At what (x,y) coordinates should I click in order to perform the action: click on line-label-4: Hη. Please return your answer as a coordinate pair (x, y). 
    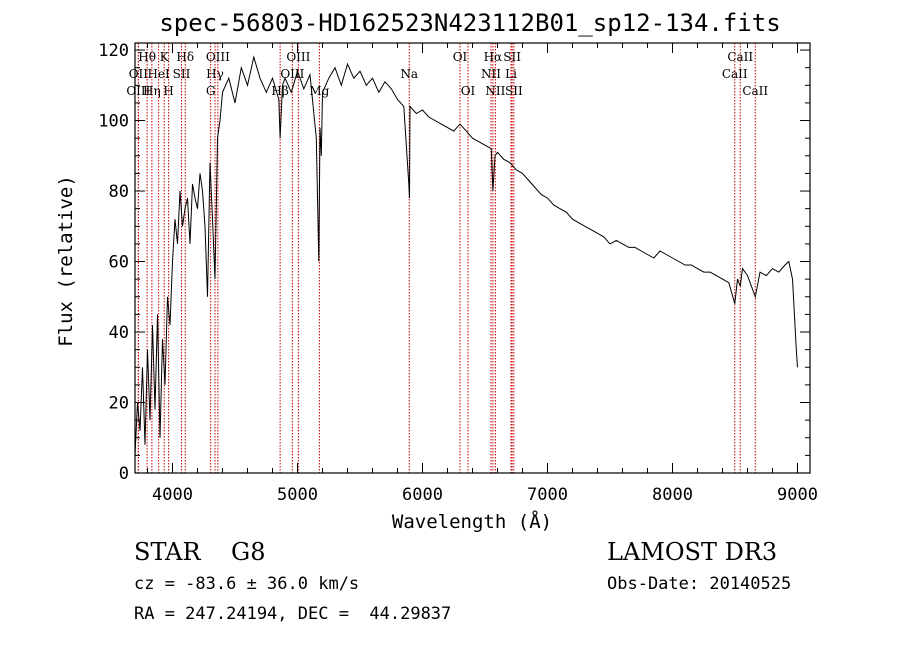
    Looking at the image, I should click on (152, 91).